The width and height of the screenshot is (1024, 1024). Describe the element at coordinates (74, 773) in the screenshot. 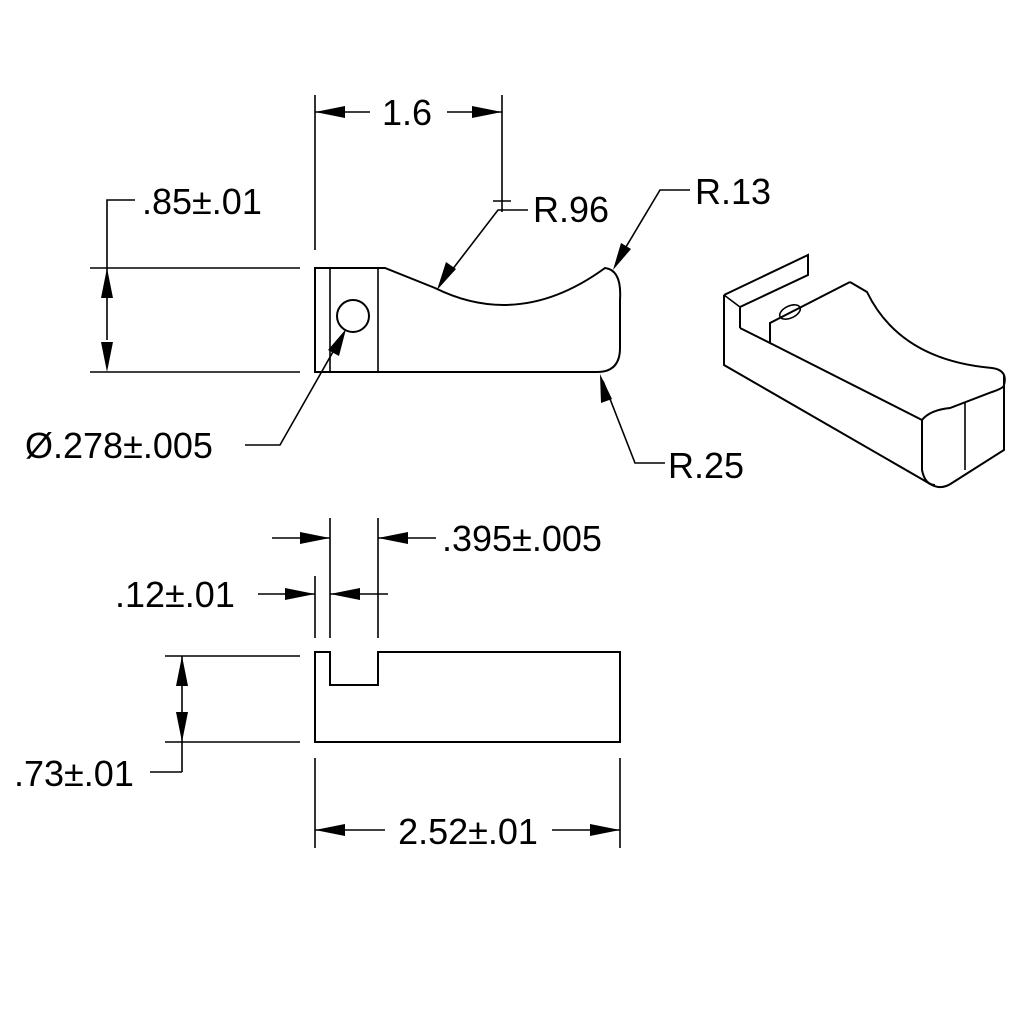

I see `dimension-thickness-label: .73±.01` at that location.